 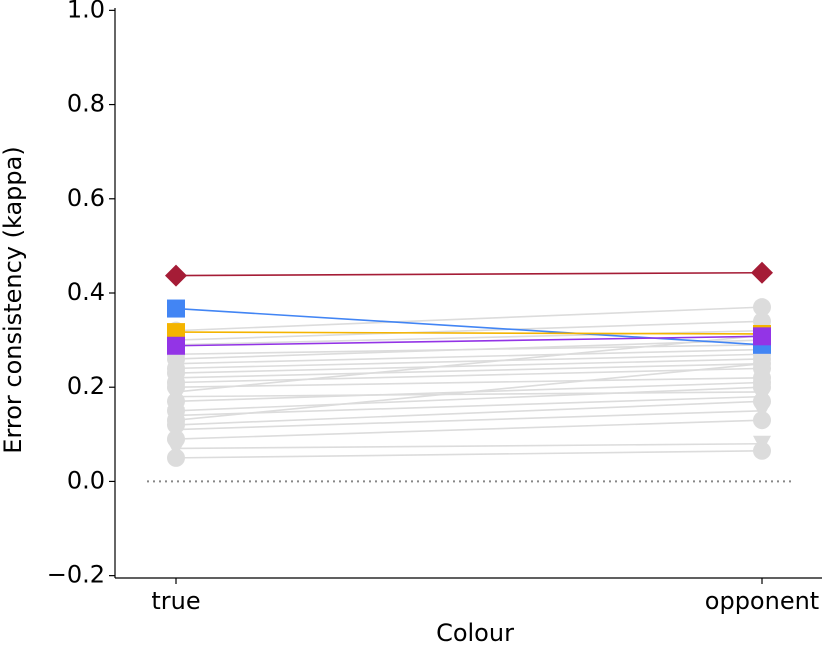 What do you see at coordinates (13, 299) in the screenshot?
I see `y-axis-label: Error consistency (kappa)` at bounding box center [13, 299].